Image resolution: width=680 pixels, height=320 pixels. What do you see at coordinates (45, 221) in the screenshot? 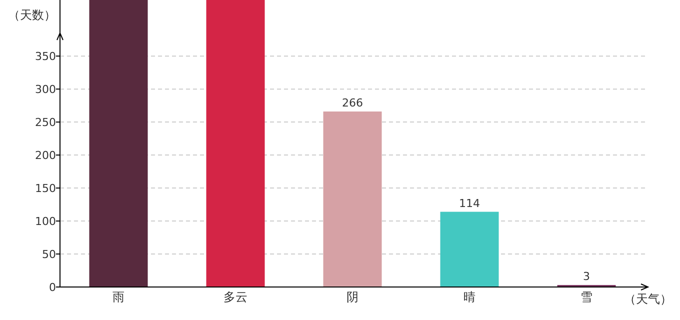
I see `y-tick-label: 100` at bounding box center [45, 221].